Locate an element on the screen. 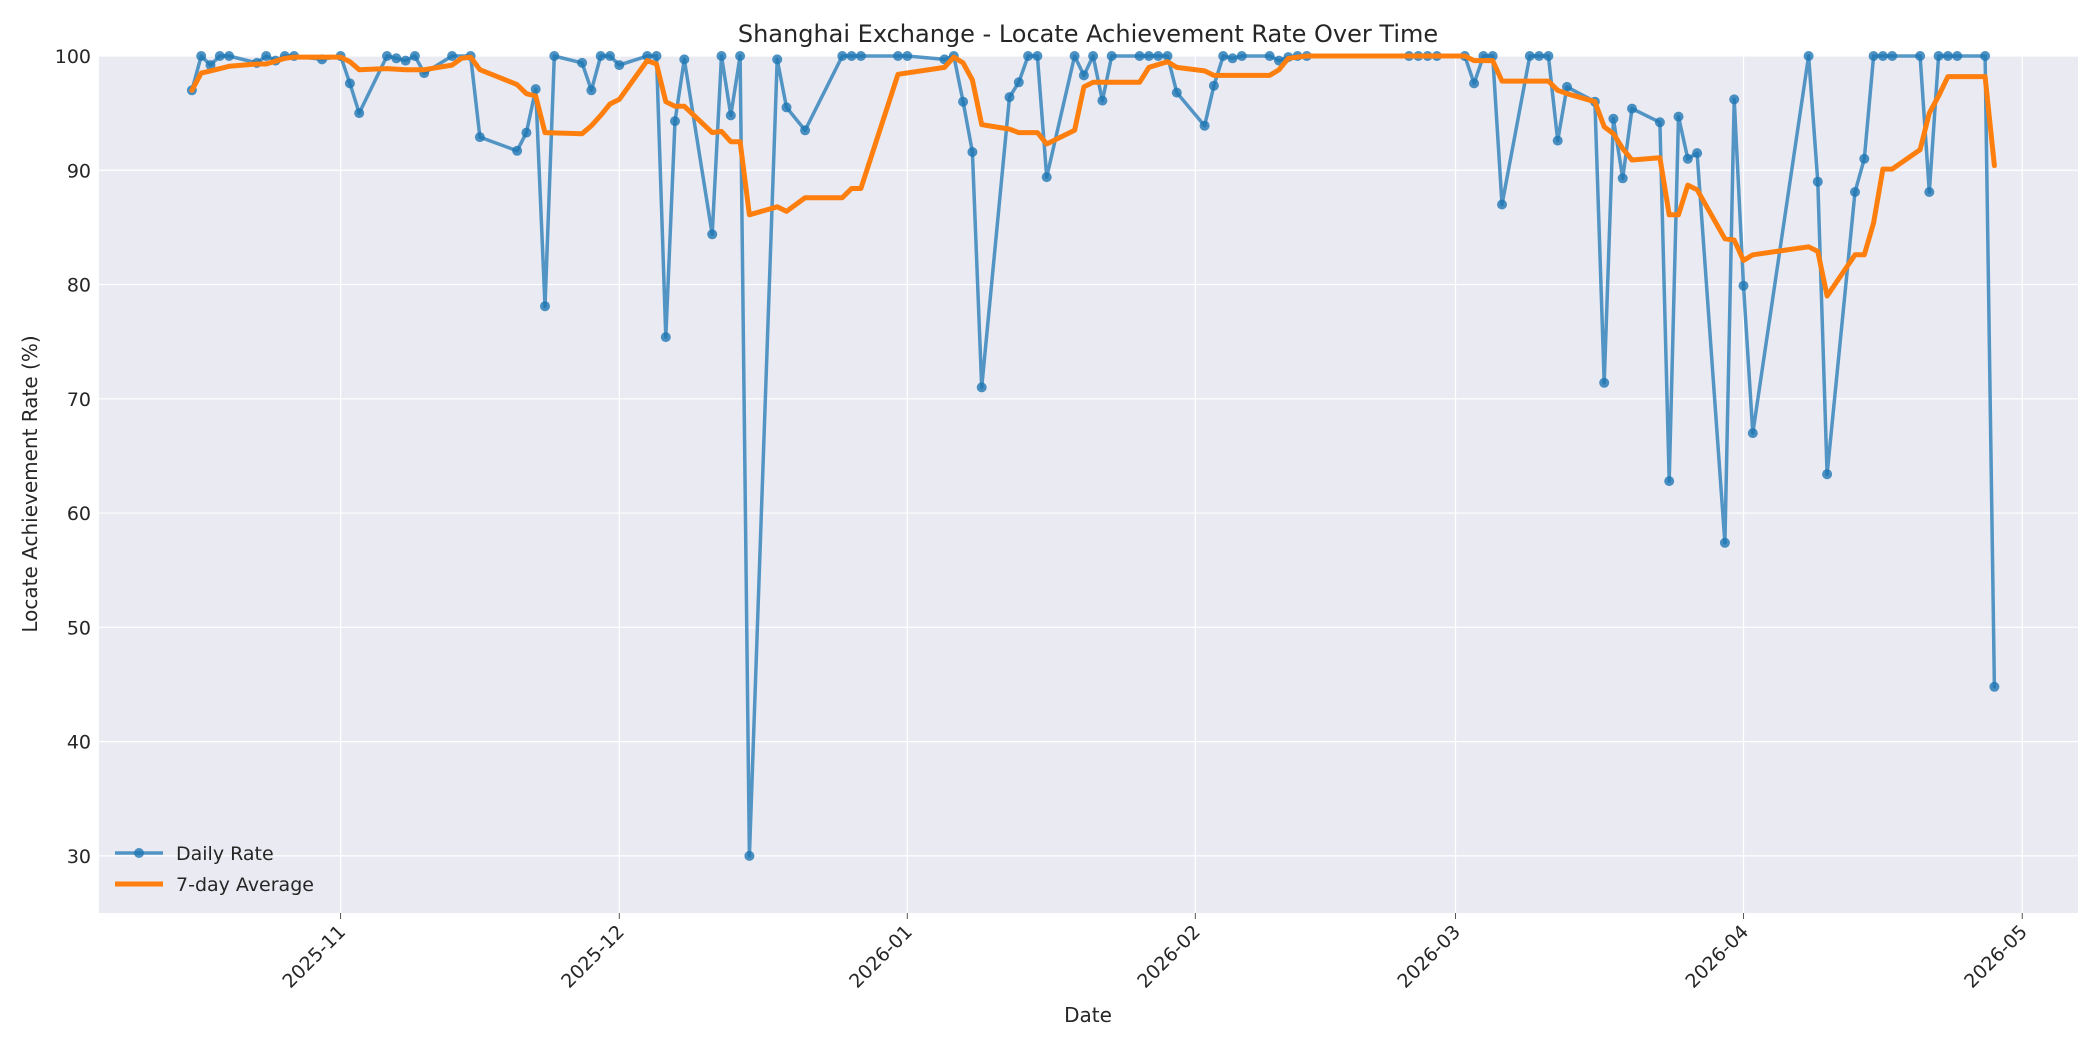 The width and height of the screenshot is (2100, 1050). y-tick-label-30: 30 is located at coordinates (79, 857).